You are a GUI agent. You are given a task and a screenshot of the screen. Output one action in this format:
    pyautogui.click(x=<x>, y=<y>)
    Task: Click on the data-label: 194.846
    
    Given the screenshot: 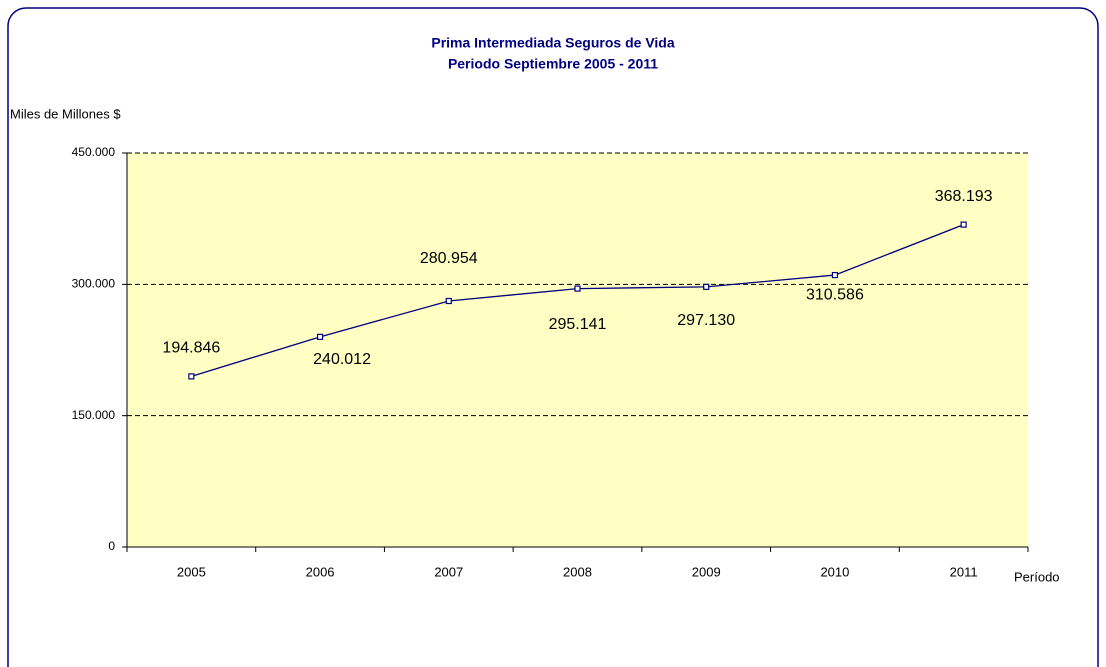 What is the action you would take?
    pyautogui.click(x=191, y=348)
    